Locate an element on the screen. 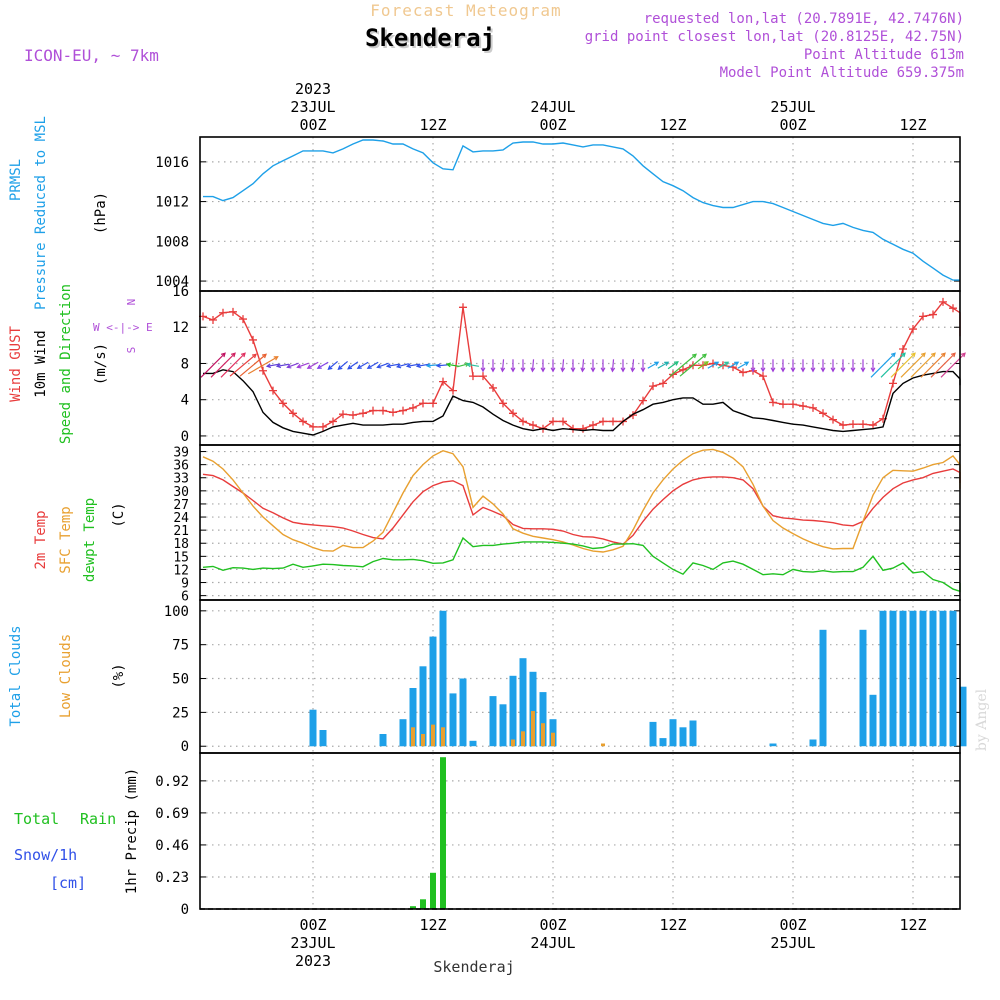 This screenshot has width=1000, height=1000. y-tick-label: 0.46 is located at coordinates (172, 846).